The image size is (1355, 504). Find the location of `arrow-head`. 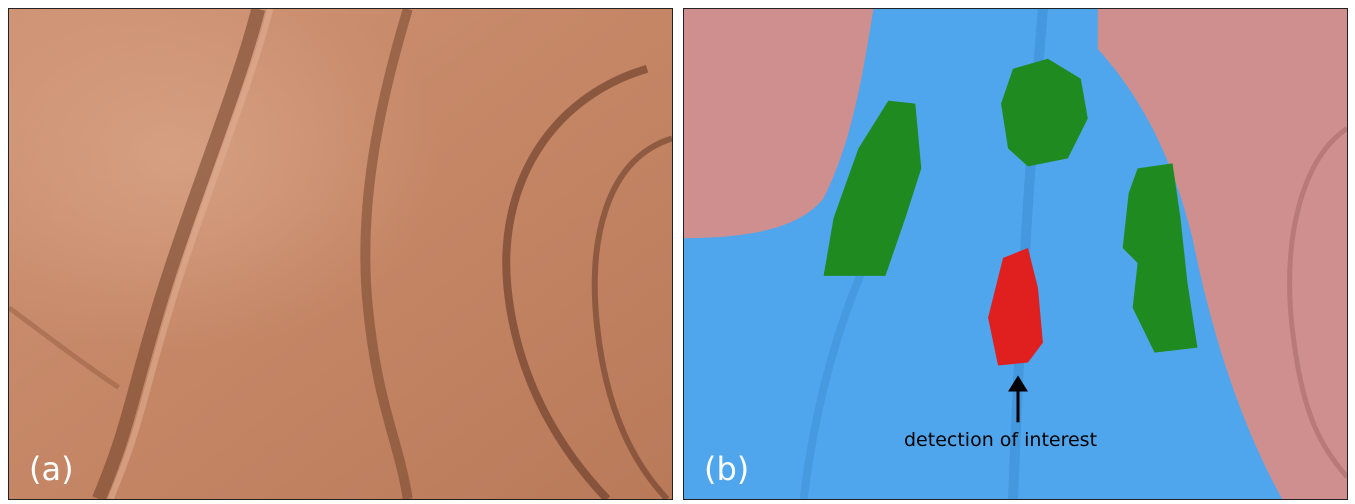

arrow-head is located at coordinates (1018, 383).